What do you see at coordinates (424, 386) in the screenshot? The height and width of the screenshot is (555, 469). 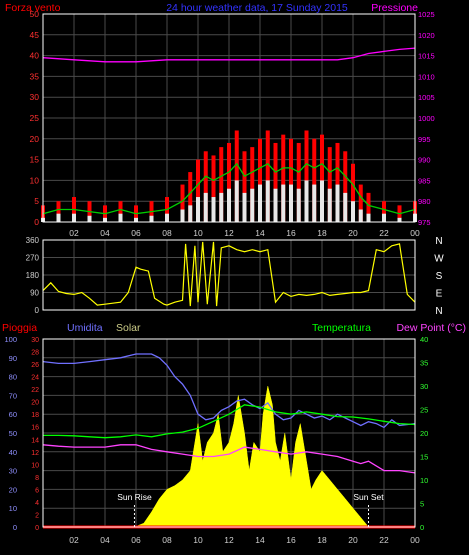 I see `temp-y-tick-label: 30` at bounding box center [424, 386].